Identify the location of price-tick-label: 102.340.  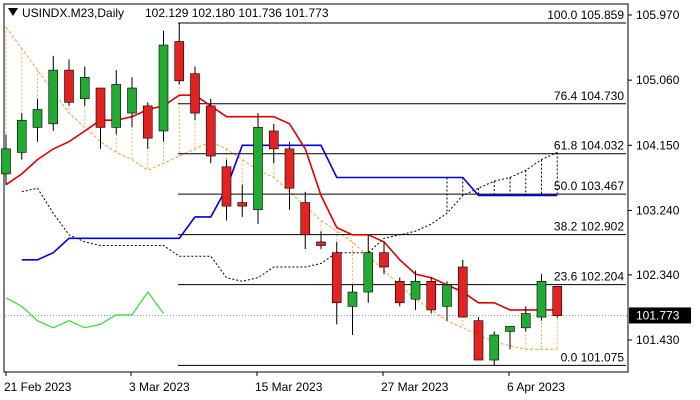
(658, 275).